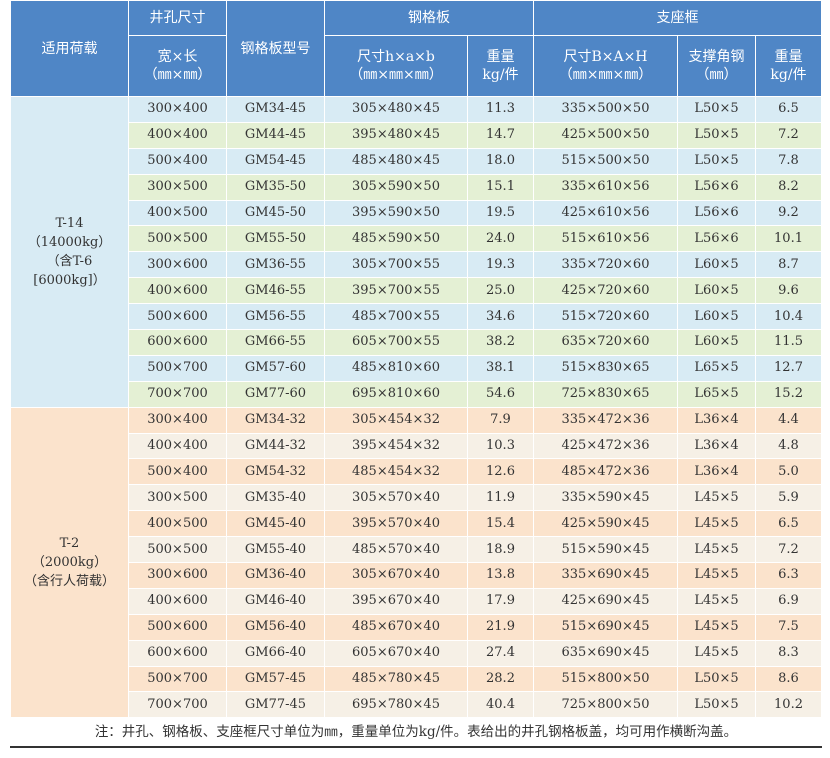 This screenshot has height=758, width=830. What do you see at coordinates (788, 420) in the screenshot?
I see `cell-frame-weight: 4.4` at bounding box center [788, 420].